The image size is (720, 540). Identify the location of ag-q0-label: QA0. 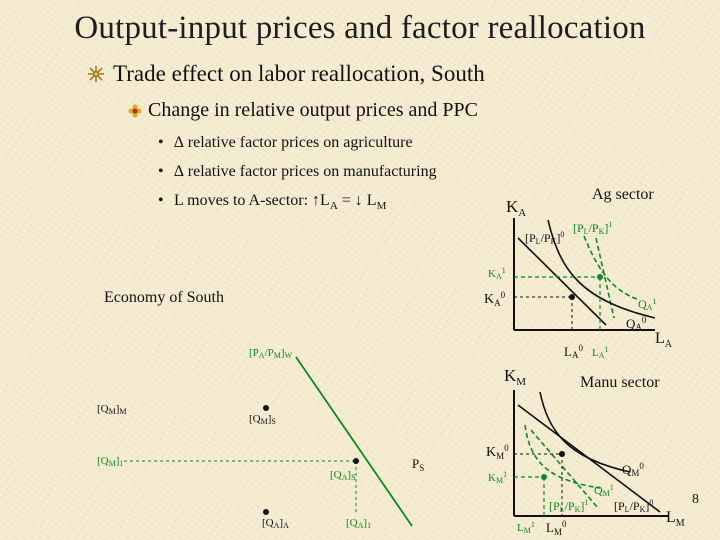
(636, 323).